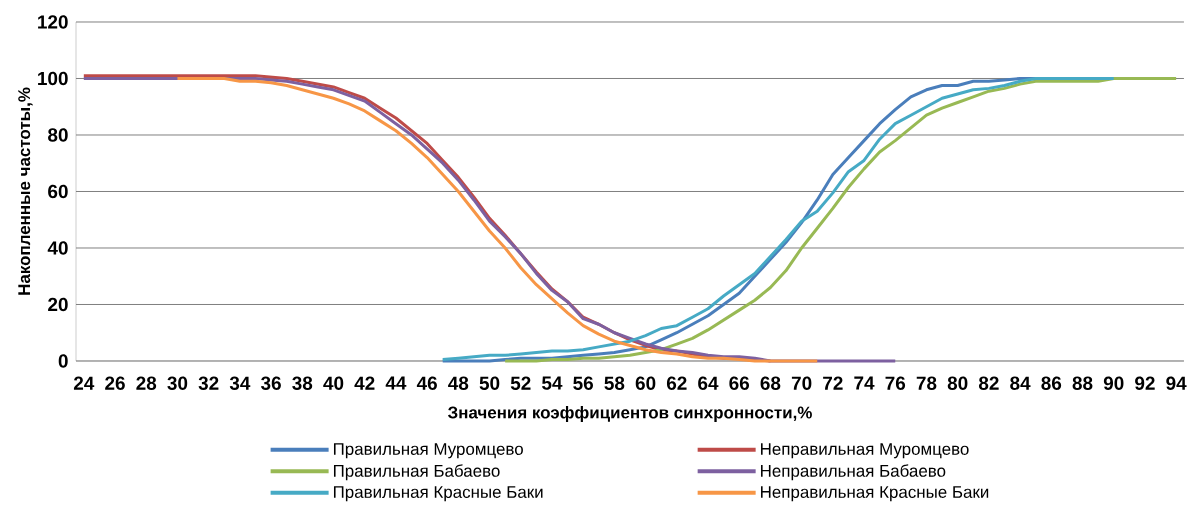  I want to click on x-tick-label: 26, so click(115, 383).